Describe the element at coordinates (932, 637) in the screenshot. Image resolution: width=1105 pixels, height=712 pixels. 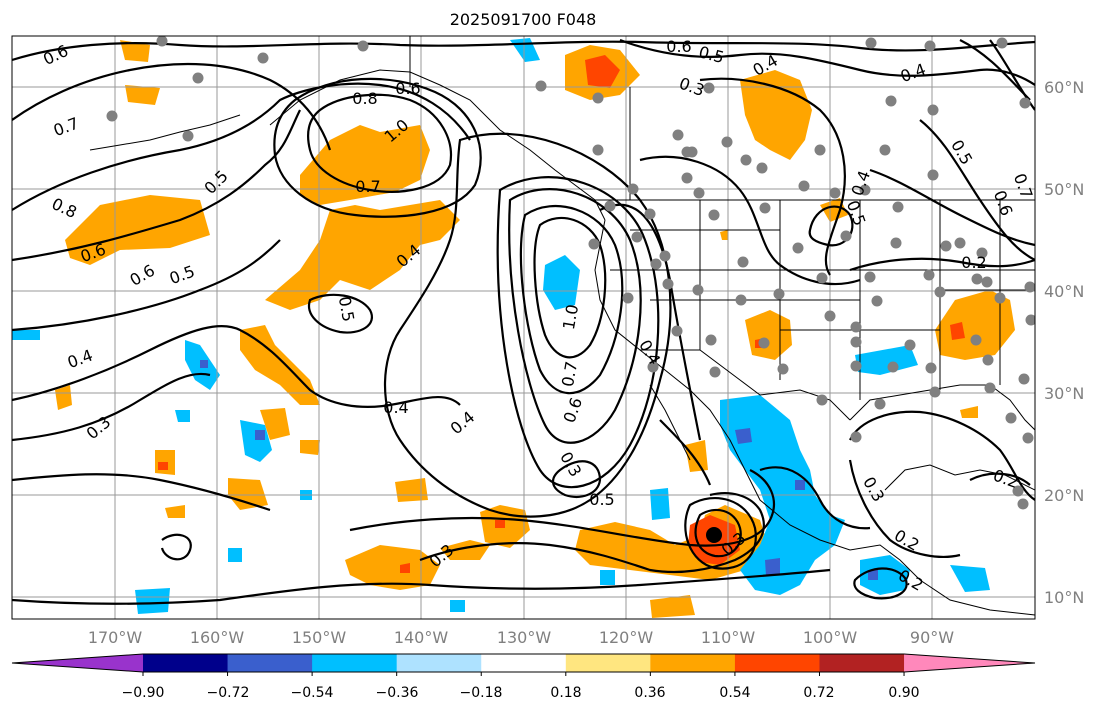
I see `lon-label: 90°W` at that location.